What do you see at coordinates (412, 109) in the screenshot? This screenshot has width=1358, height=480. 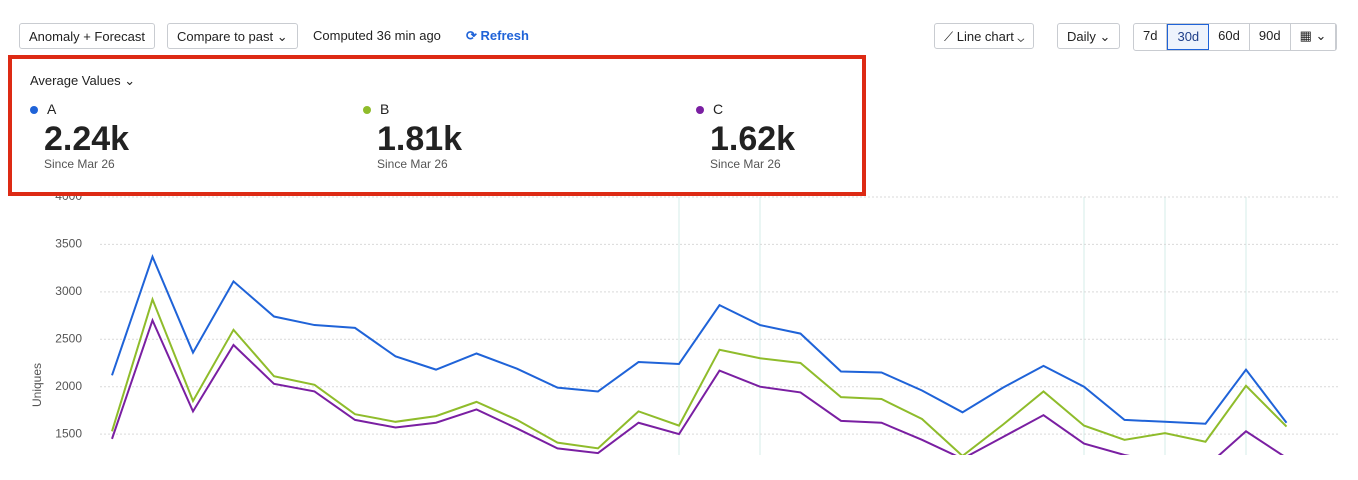 I see `summary-name-row: B` at bounding box center [412, 109].